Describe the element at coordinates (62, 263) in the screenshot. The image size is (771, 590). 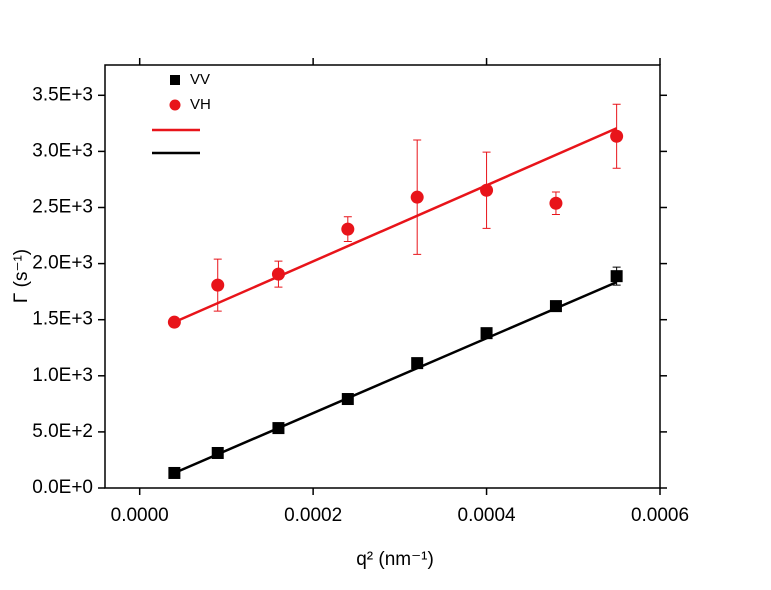
I see `y-tick-label: 2.0E+3` at that location.